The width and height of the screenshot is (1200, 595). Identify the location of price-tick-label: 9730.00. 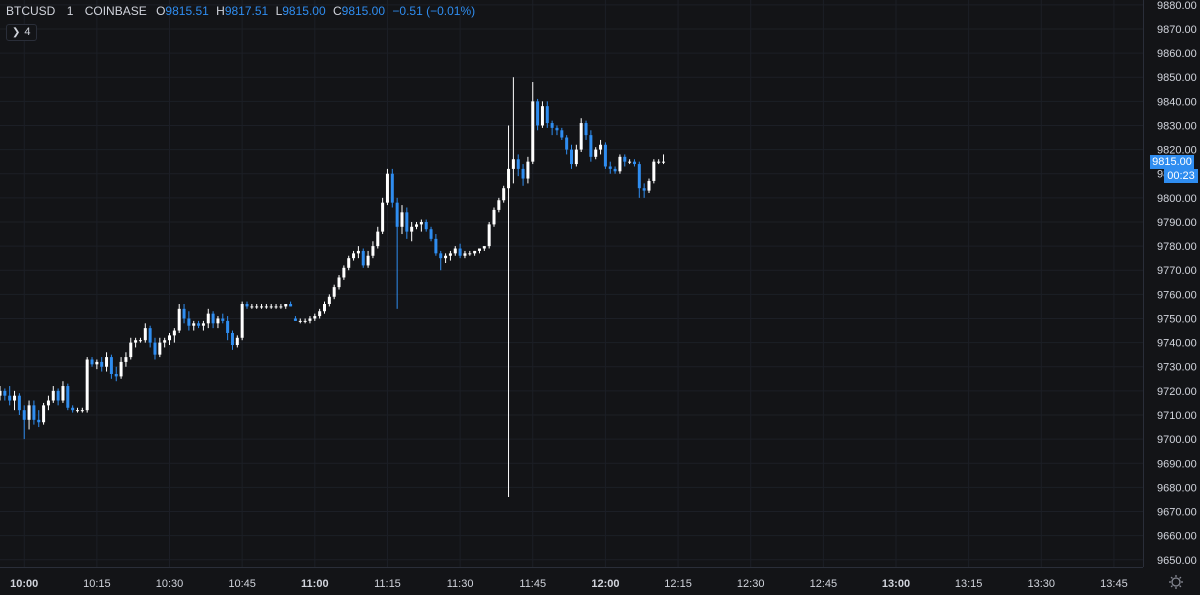
(1177, 368).